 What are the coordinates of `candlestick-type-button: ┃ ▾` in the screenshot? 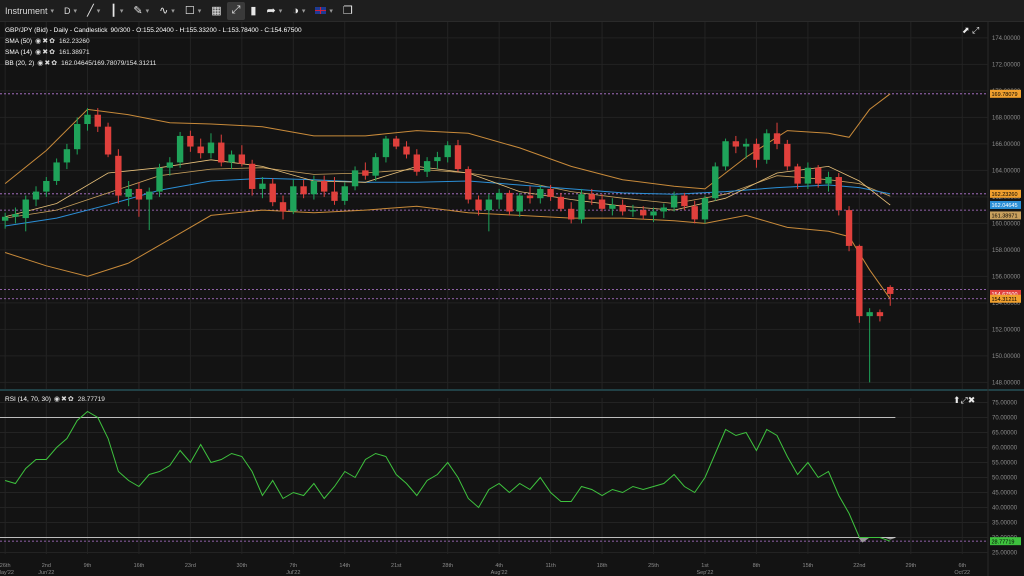 It's located at (116, 11).